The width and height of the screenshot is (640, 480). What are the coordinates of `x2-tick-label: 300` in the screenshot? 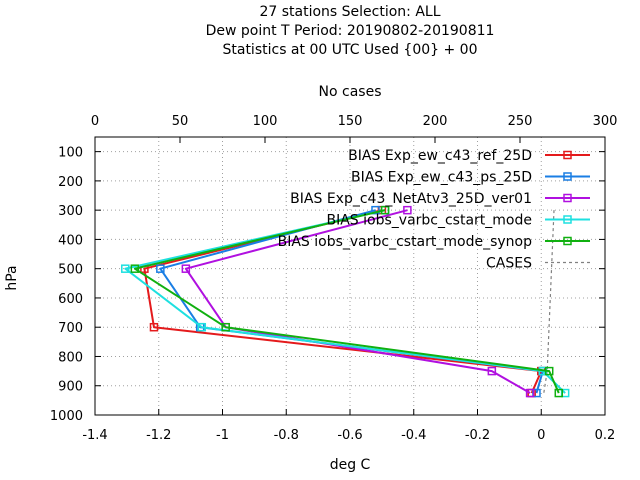 It's located at (605, 121).